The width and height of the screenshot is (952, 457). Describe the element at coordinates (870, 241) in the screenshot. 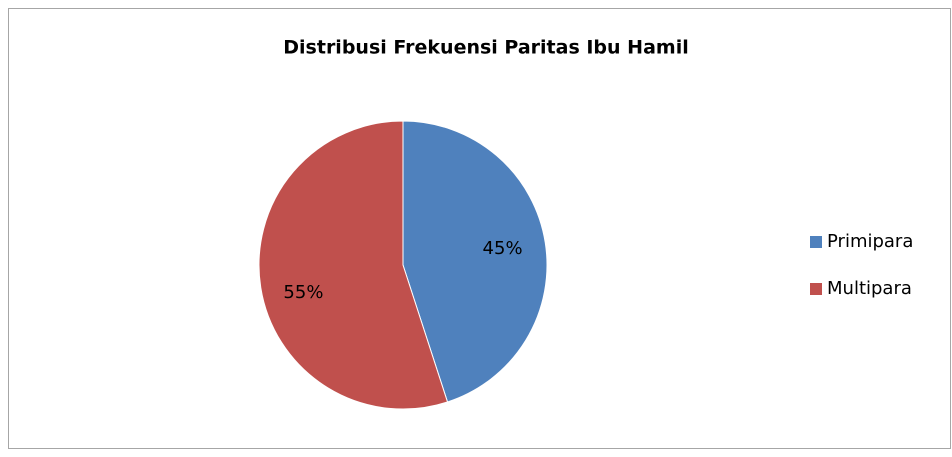

I see `legend-label: Primipara` at that location.